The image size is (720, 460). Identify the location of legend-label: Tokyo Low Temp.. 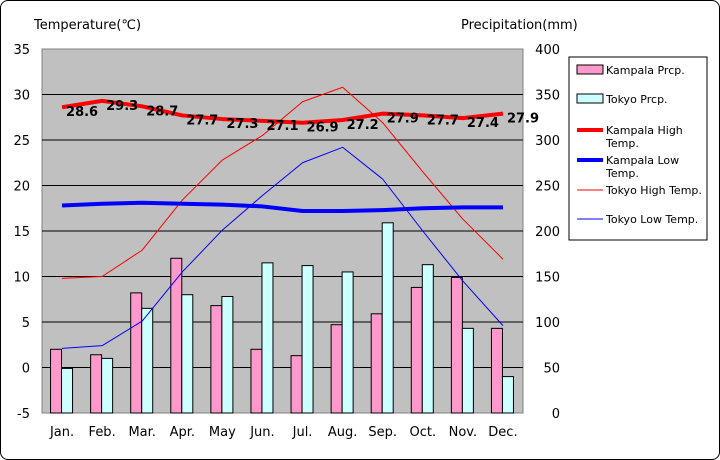
(651, 219).